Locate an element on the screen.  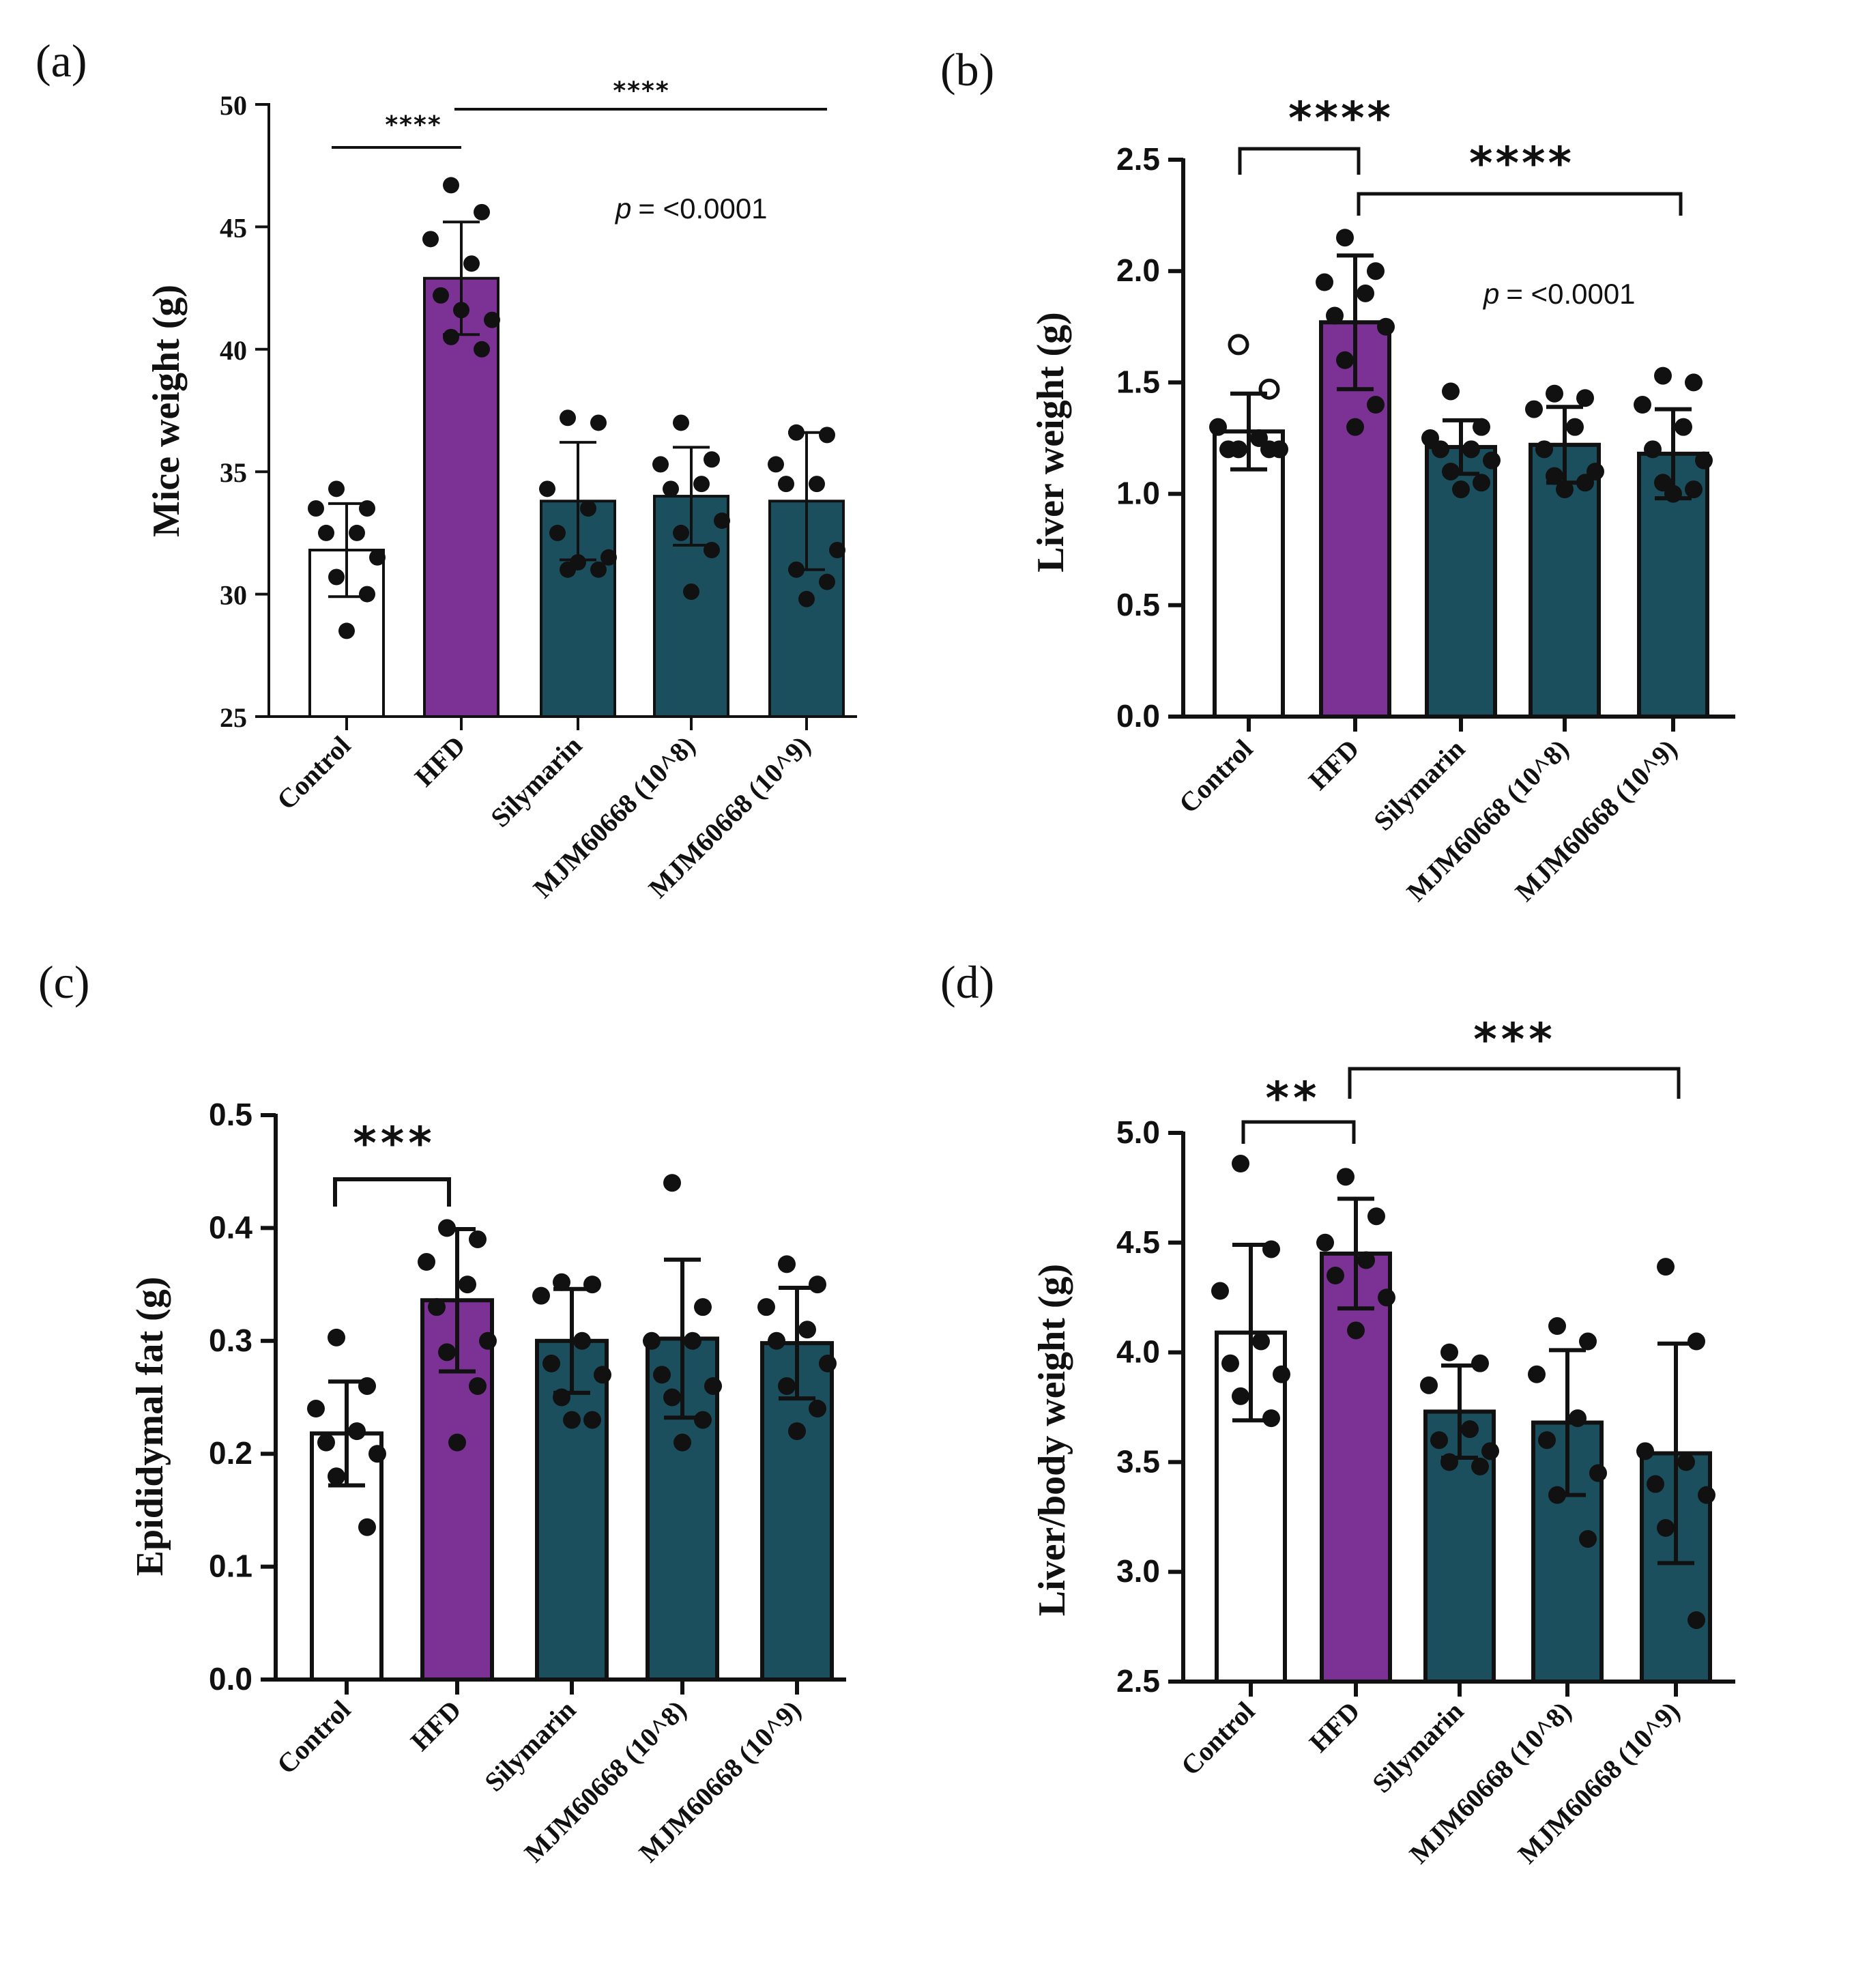
panel-c-significance-control-vs-hfd: *** is located at coordinates (395, 1143).